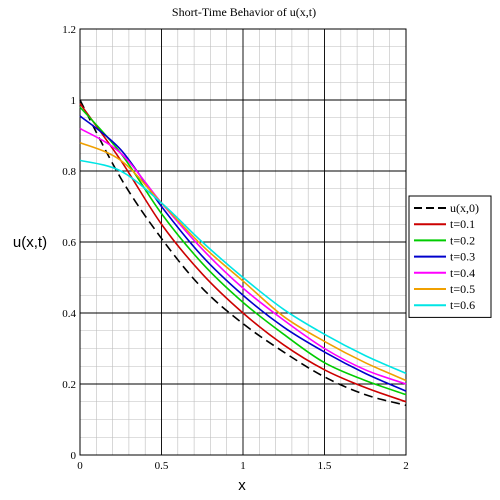 This screenshot has width=500, height=500. What do you see at coordinates (69, 385) in the screenshot?
I see `y-tick-label: 0.2` at bounding box center [69, 385].